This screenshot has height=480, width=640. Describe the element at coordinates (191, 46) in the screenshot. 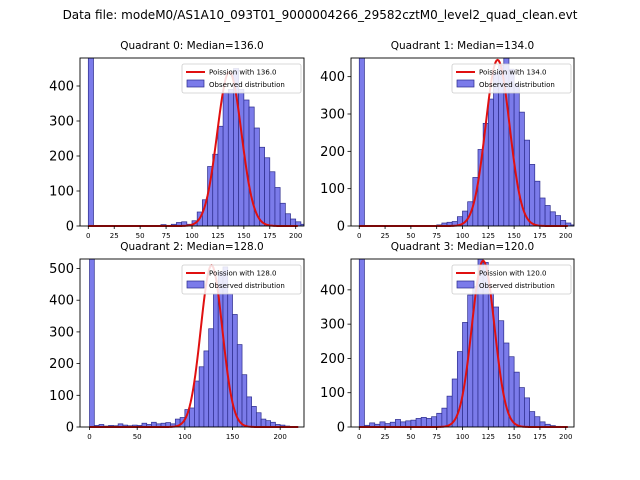

I see `quadrant-title: Quadrant 0: Median=136.0` at that location.